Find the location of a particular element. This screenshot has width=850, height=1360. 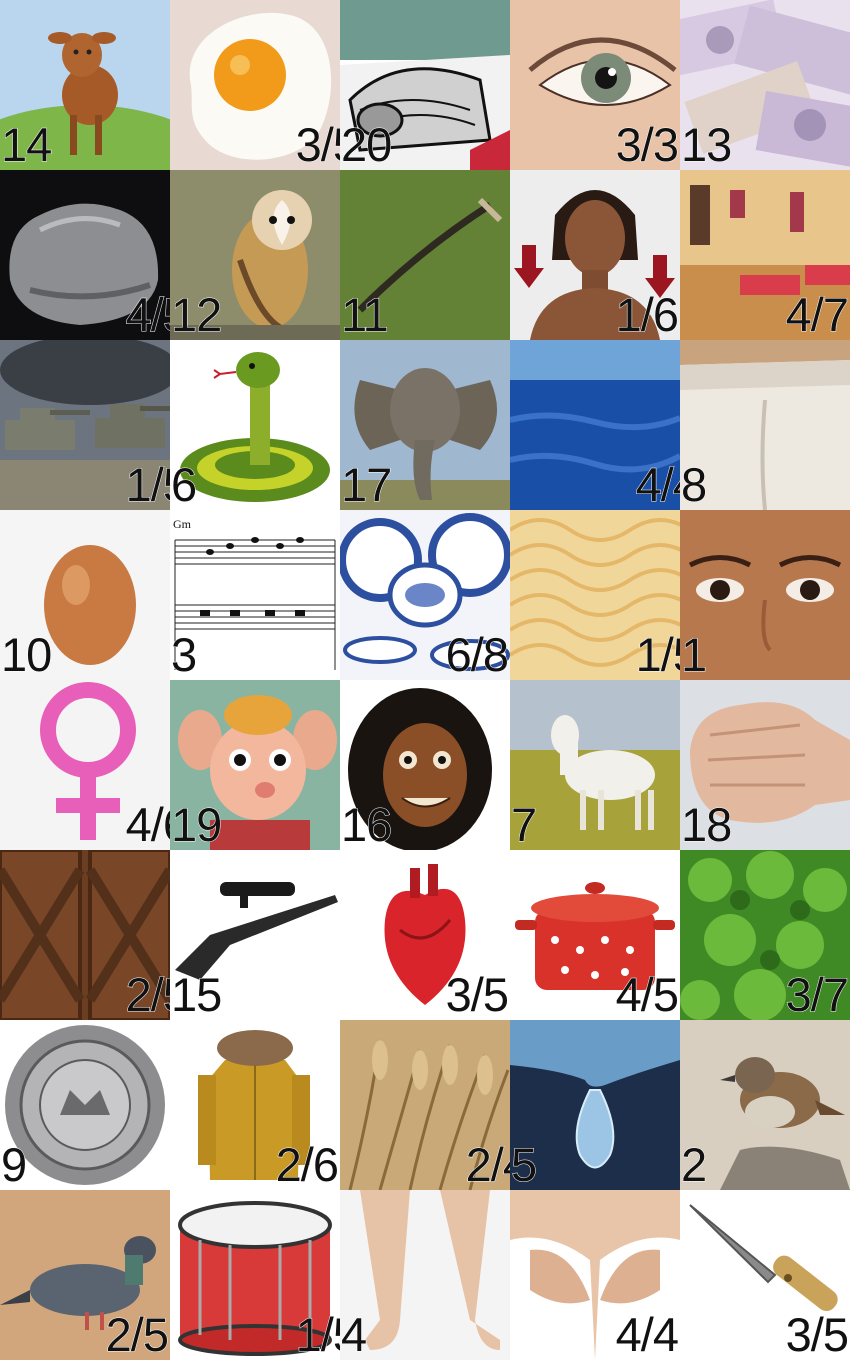

tile-drum: 1/5 is located at coordinates (255, 1275).